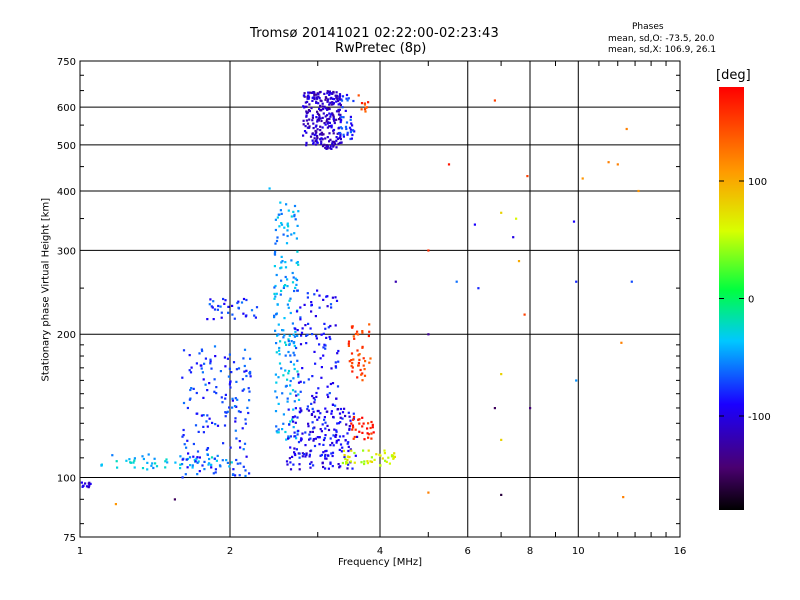 The width and height of the screenshot is (800, 600). What do you see at coordinates (380, 551) in the screenshot?
I see `x-tick-label: 4` at bounding box center [380, 551].